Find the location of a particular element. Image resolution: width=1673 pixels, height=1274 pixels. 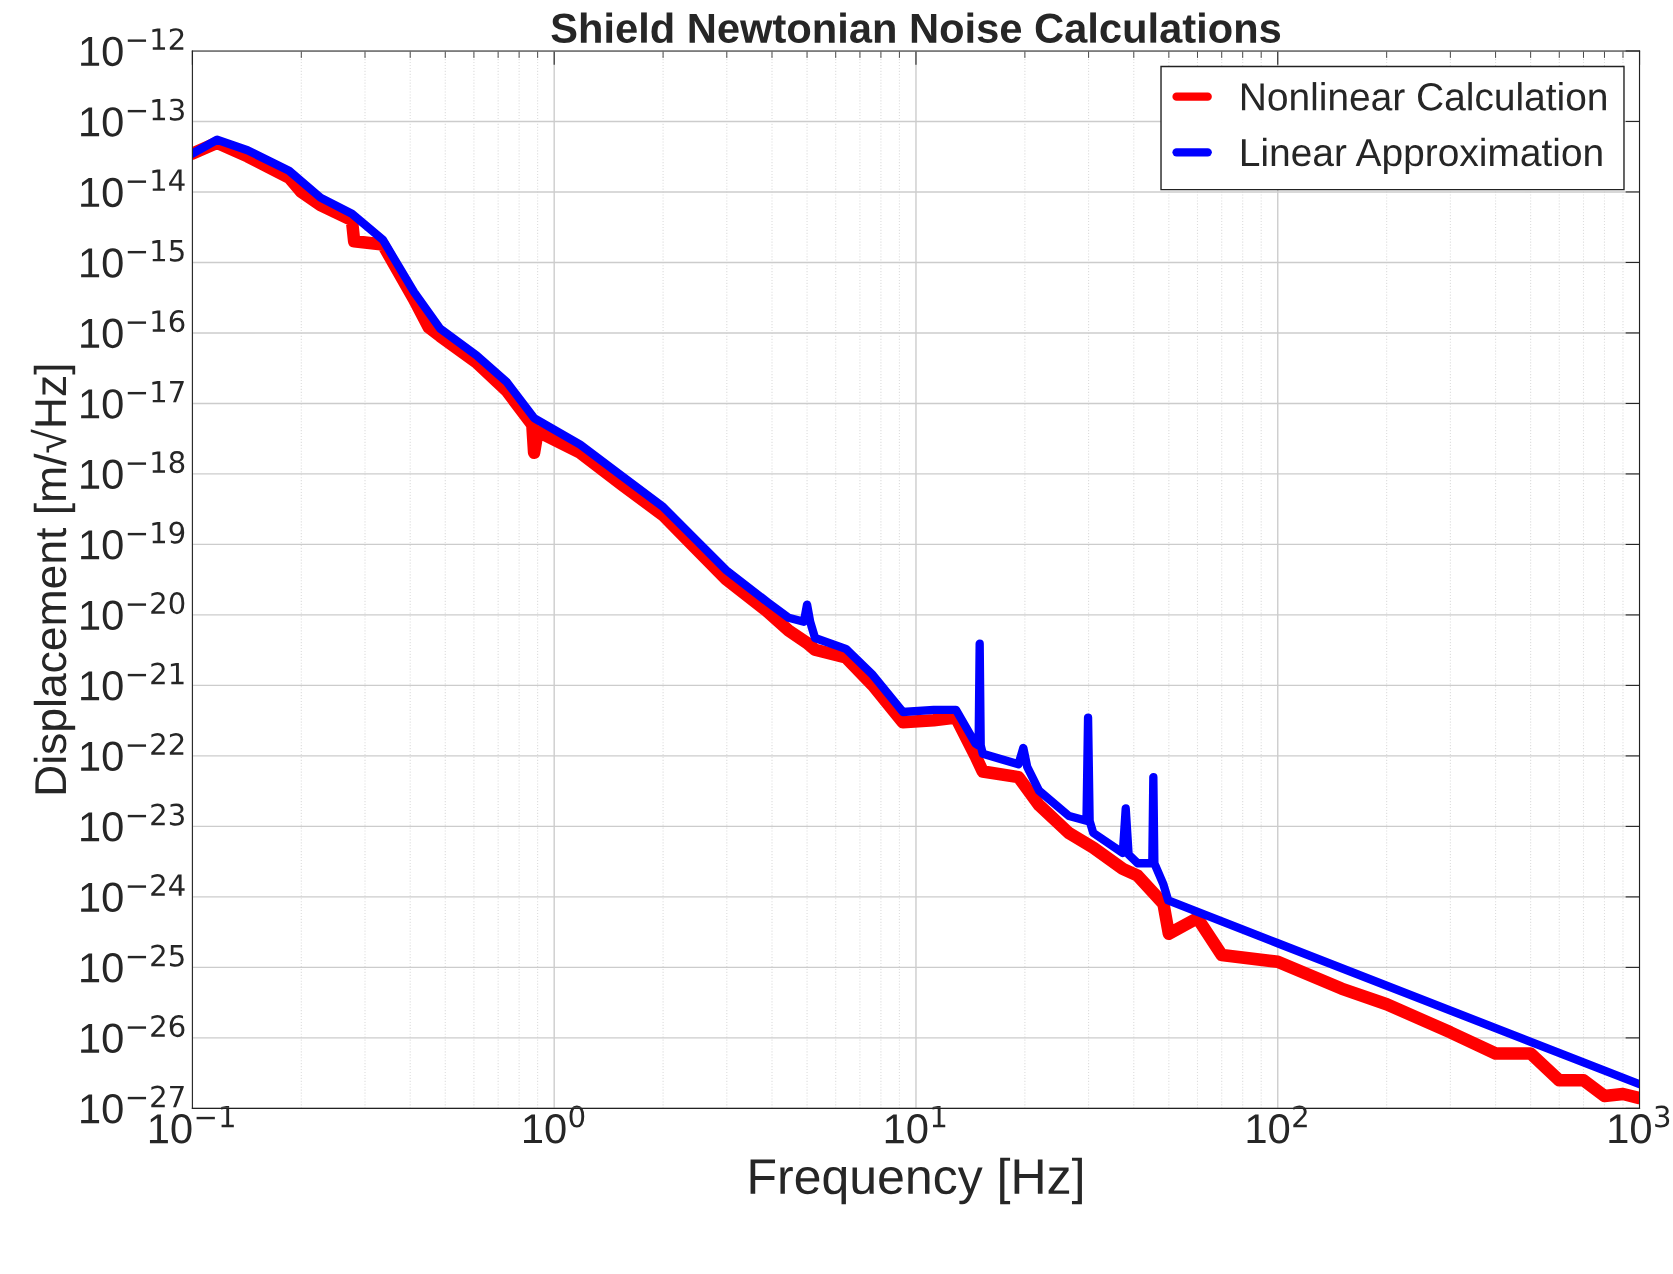

legend-label: Nonlinear Calculation is located at coordinates (1423, 96).